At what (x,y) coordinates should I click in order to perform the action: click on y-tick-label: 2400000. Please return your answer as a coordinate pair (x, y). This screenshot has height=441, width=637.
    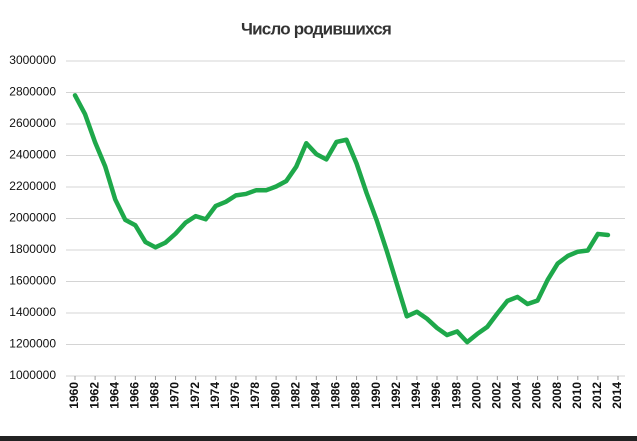
    Looking at the image, I should click on (32, 155).